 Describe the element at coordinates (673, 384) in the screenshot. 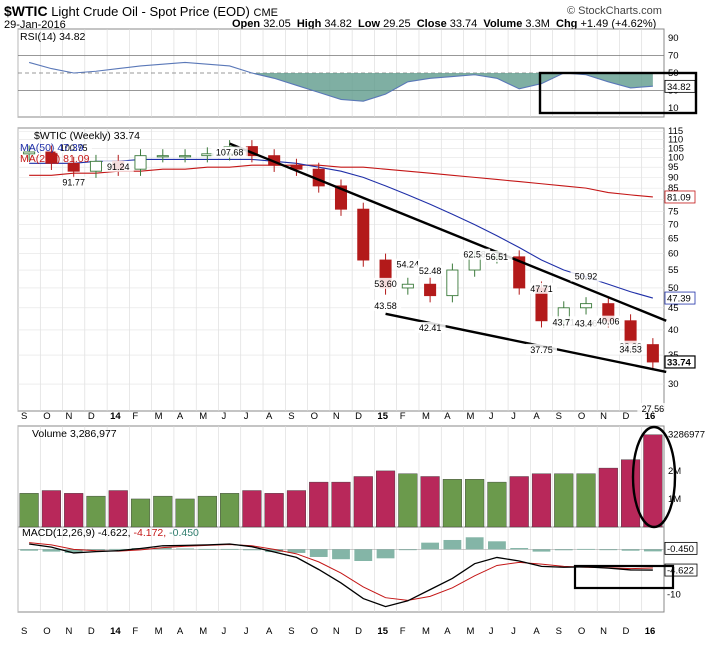

I see `price-tick-label: 30` at that location.